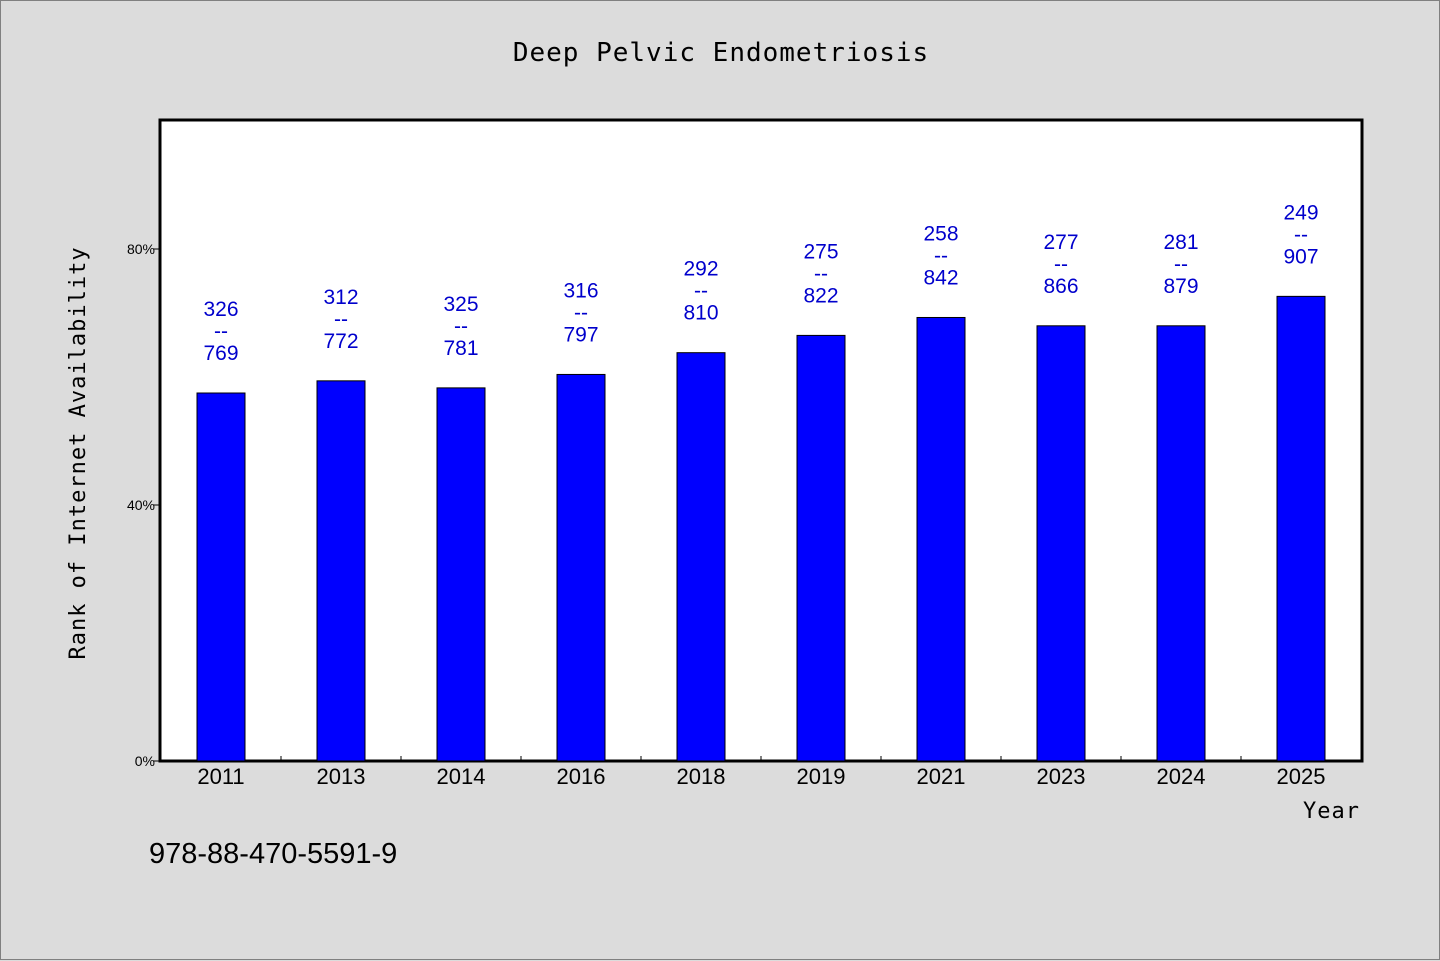 The width and height of the screenshot is (1440, 961). Describe the element at coordinates (1301, 528) in the screenshot. I see `bar-2025` at that location.